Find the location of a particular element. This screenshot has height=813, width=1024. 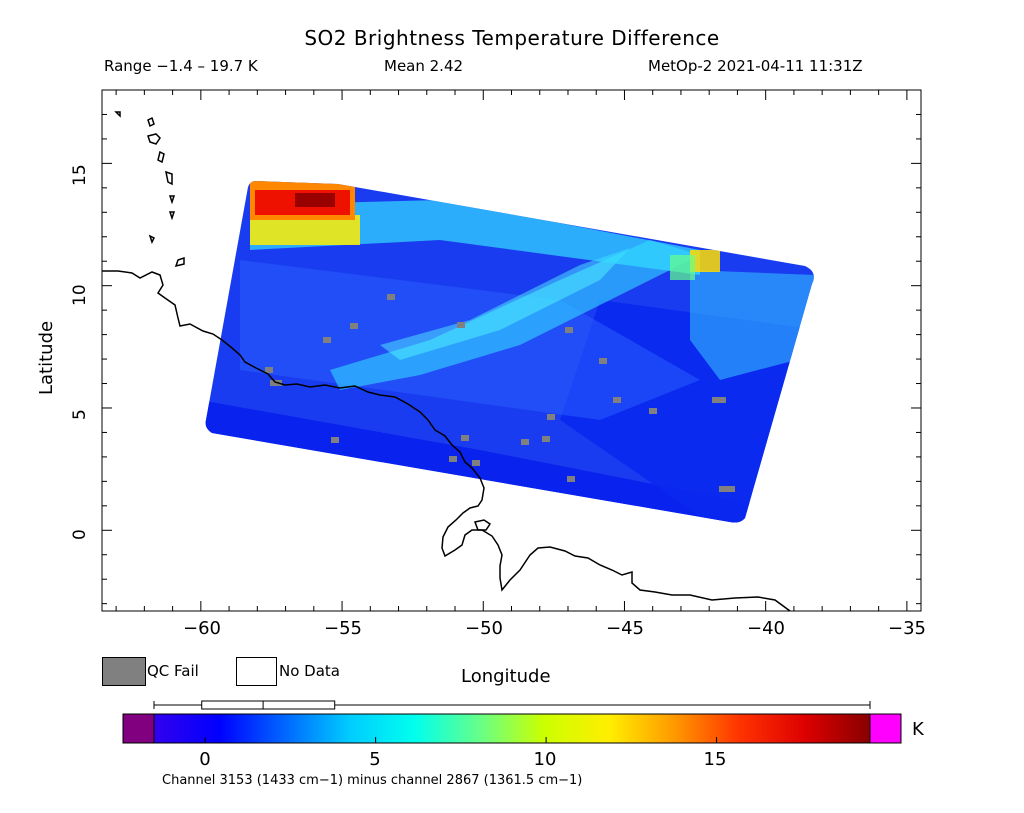

swath-cyan-band is located at coordinates (515, 315).